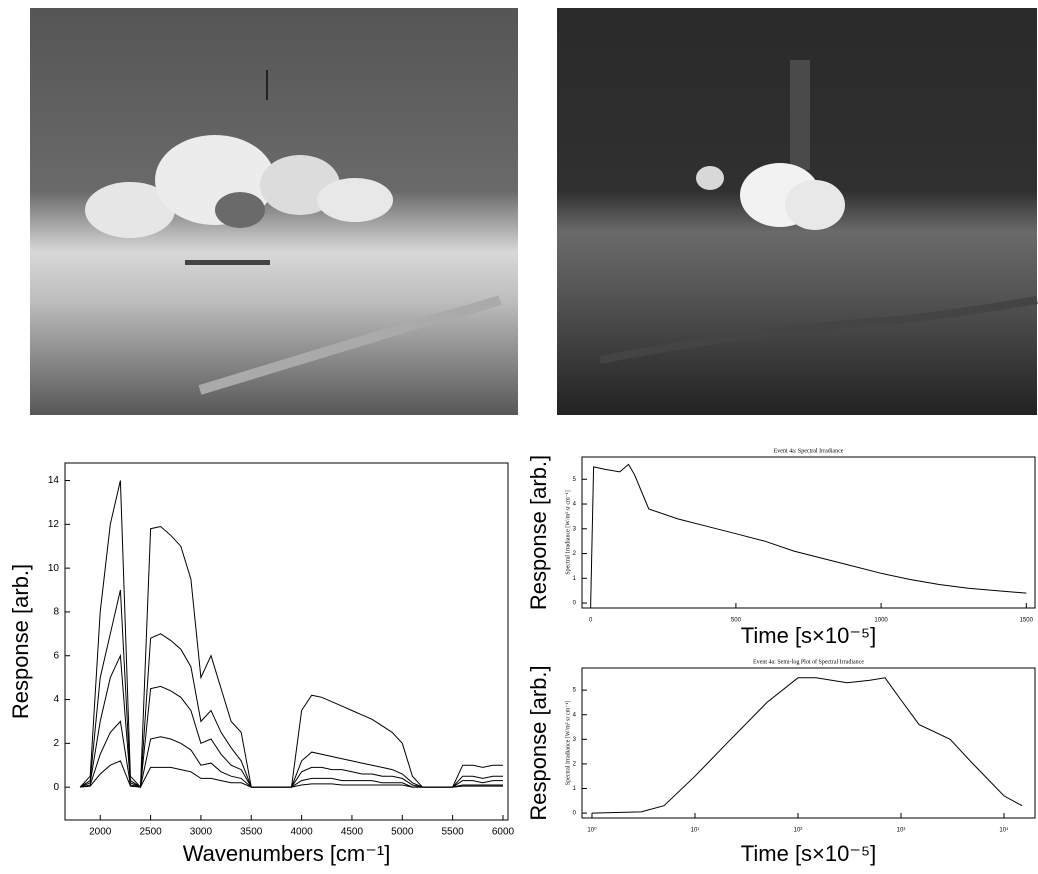 The height and width of the screenshot is (874, 1038). What do you see at coordinates (54, 524) in the screenshot?
I see `y-tick-label: 12` at bounding box center [54, 524].